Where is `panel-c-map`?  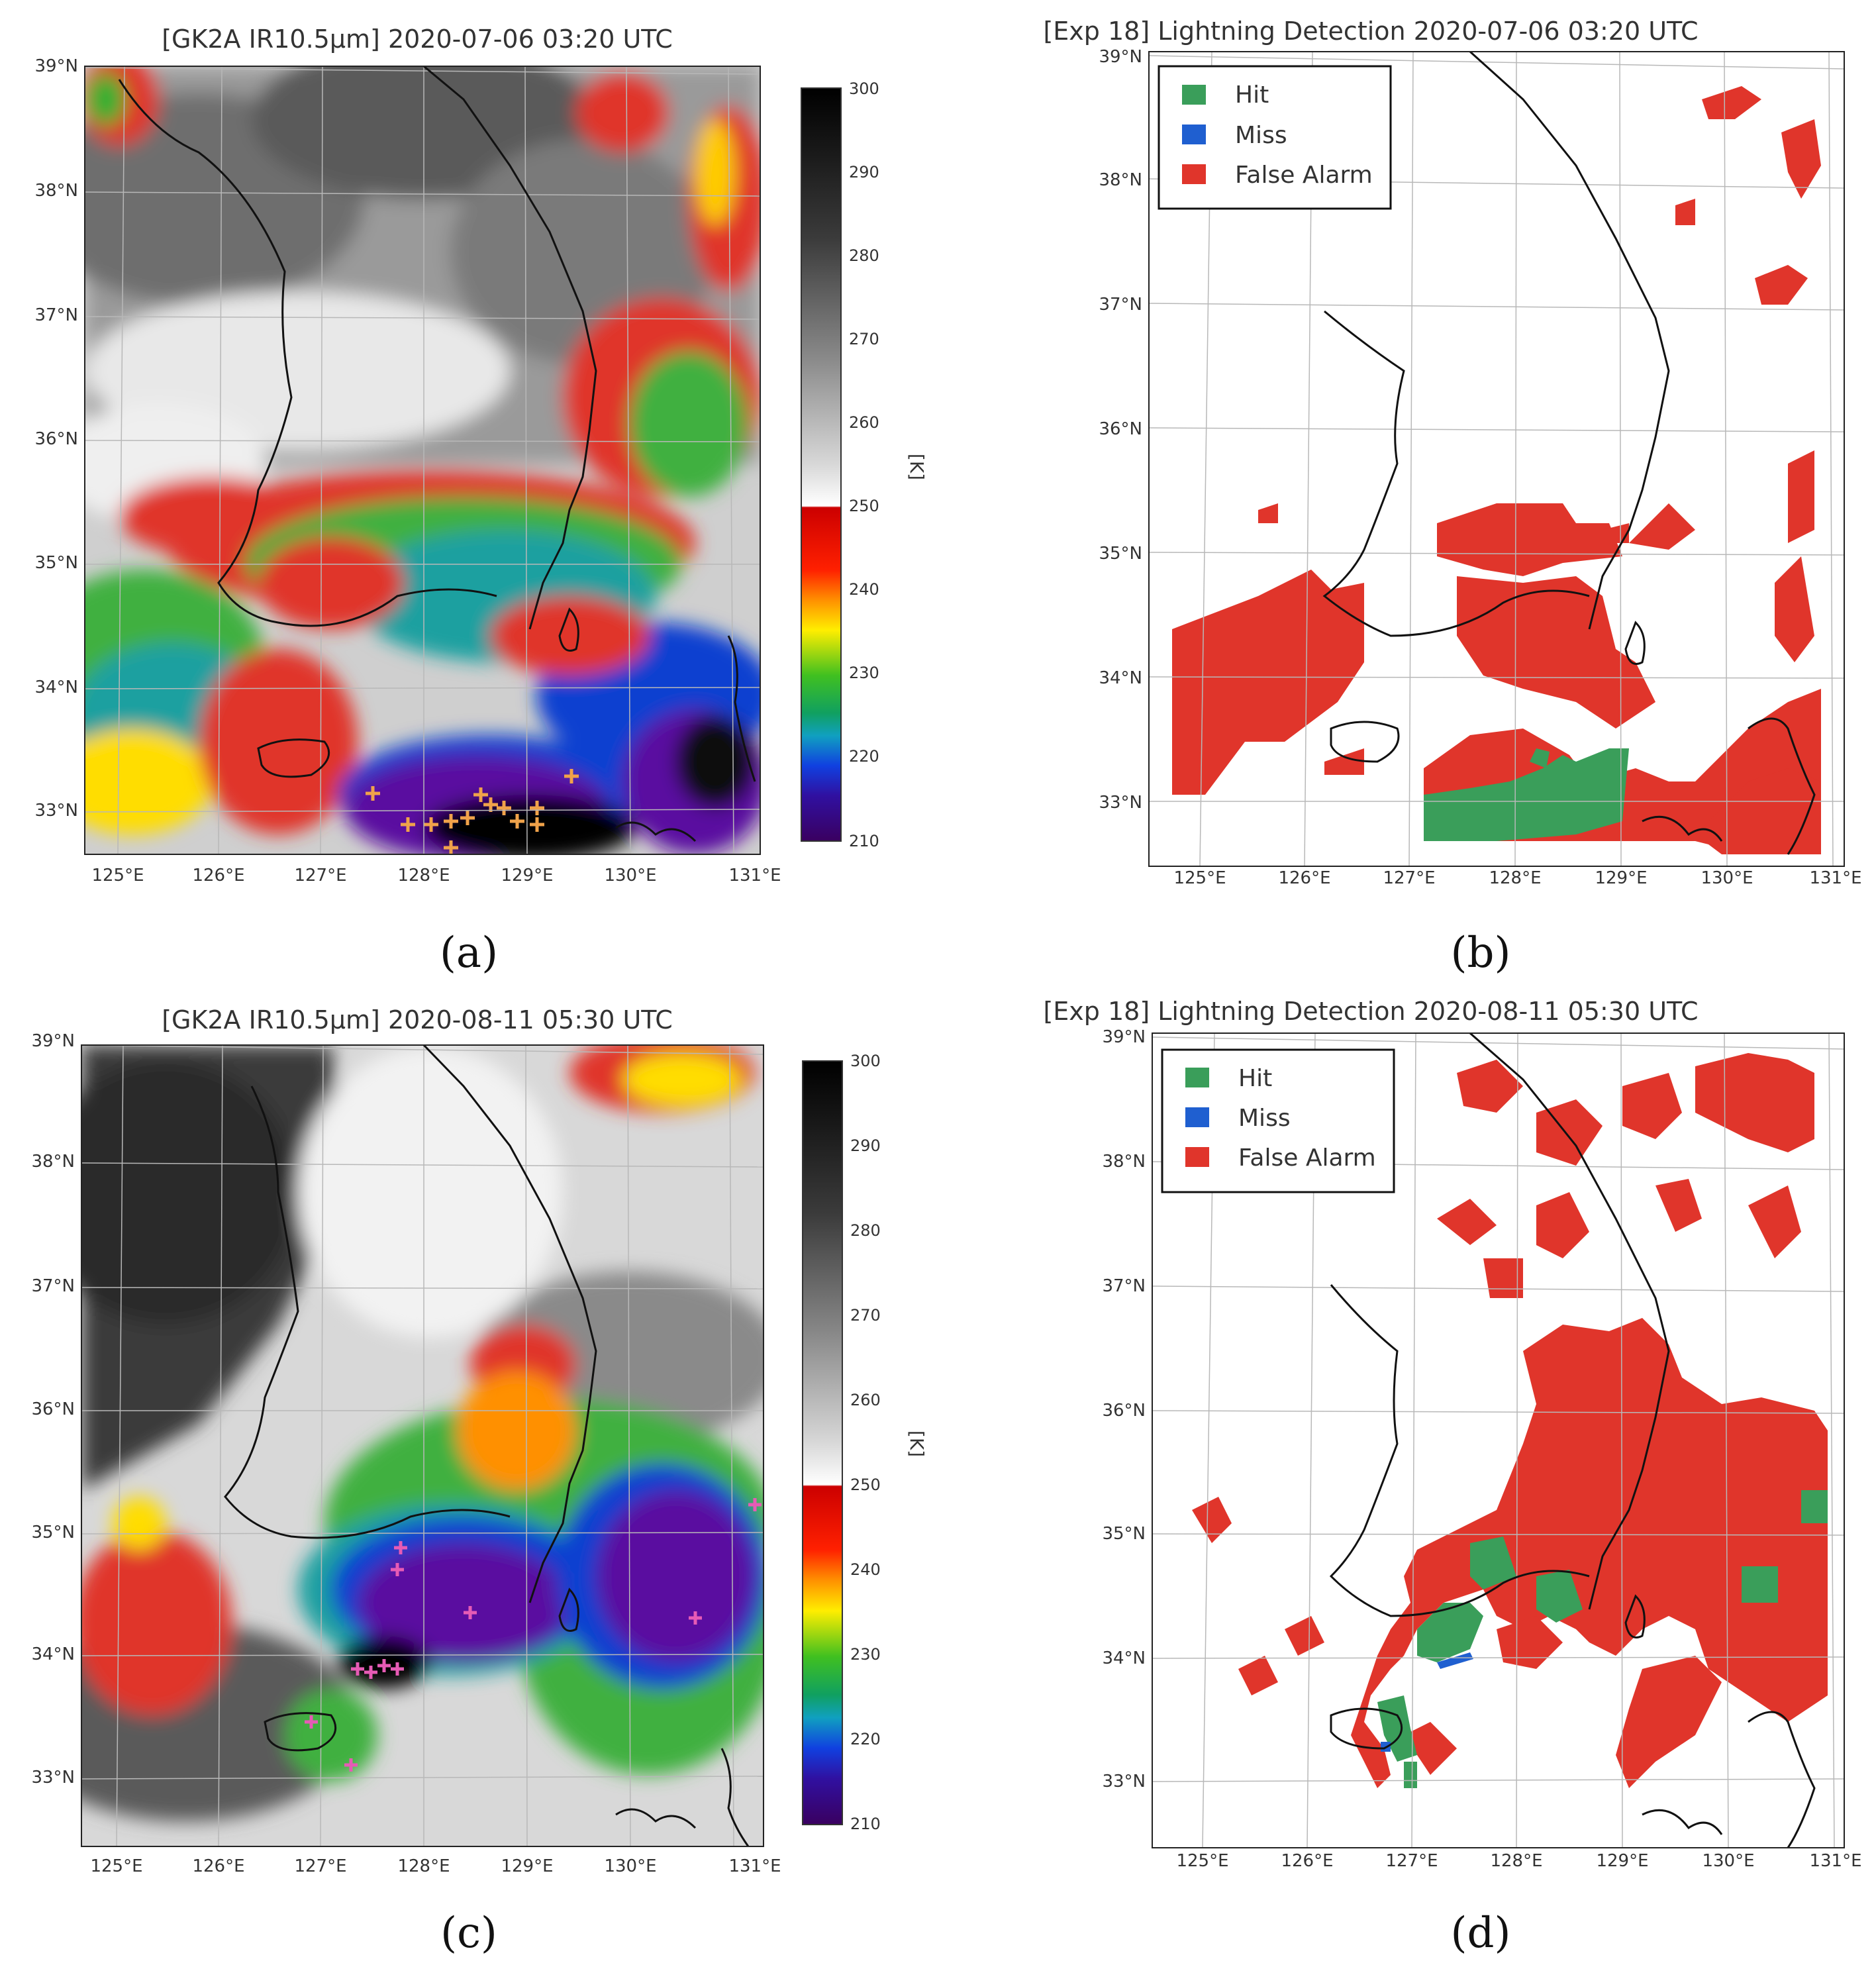
panel-c-map is located at coordinates (422, 1445).